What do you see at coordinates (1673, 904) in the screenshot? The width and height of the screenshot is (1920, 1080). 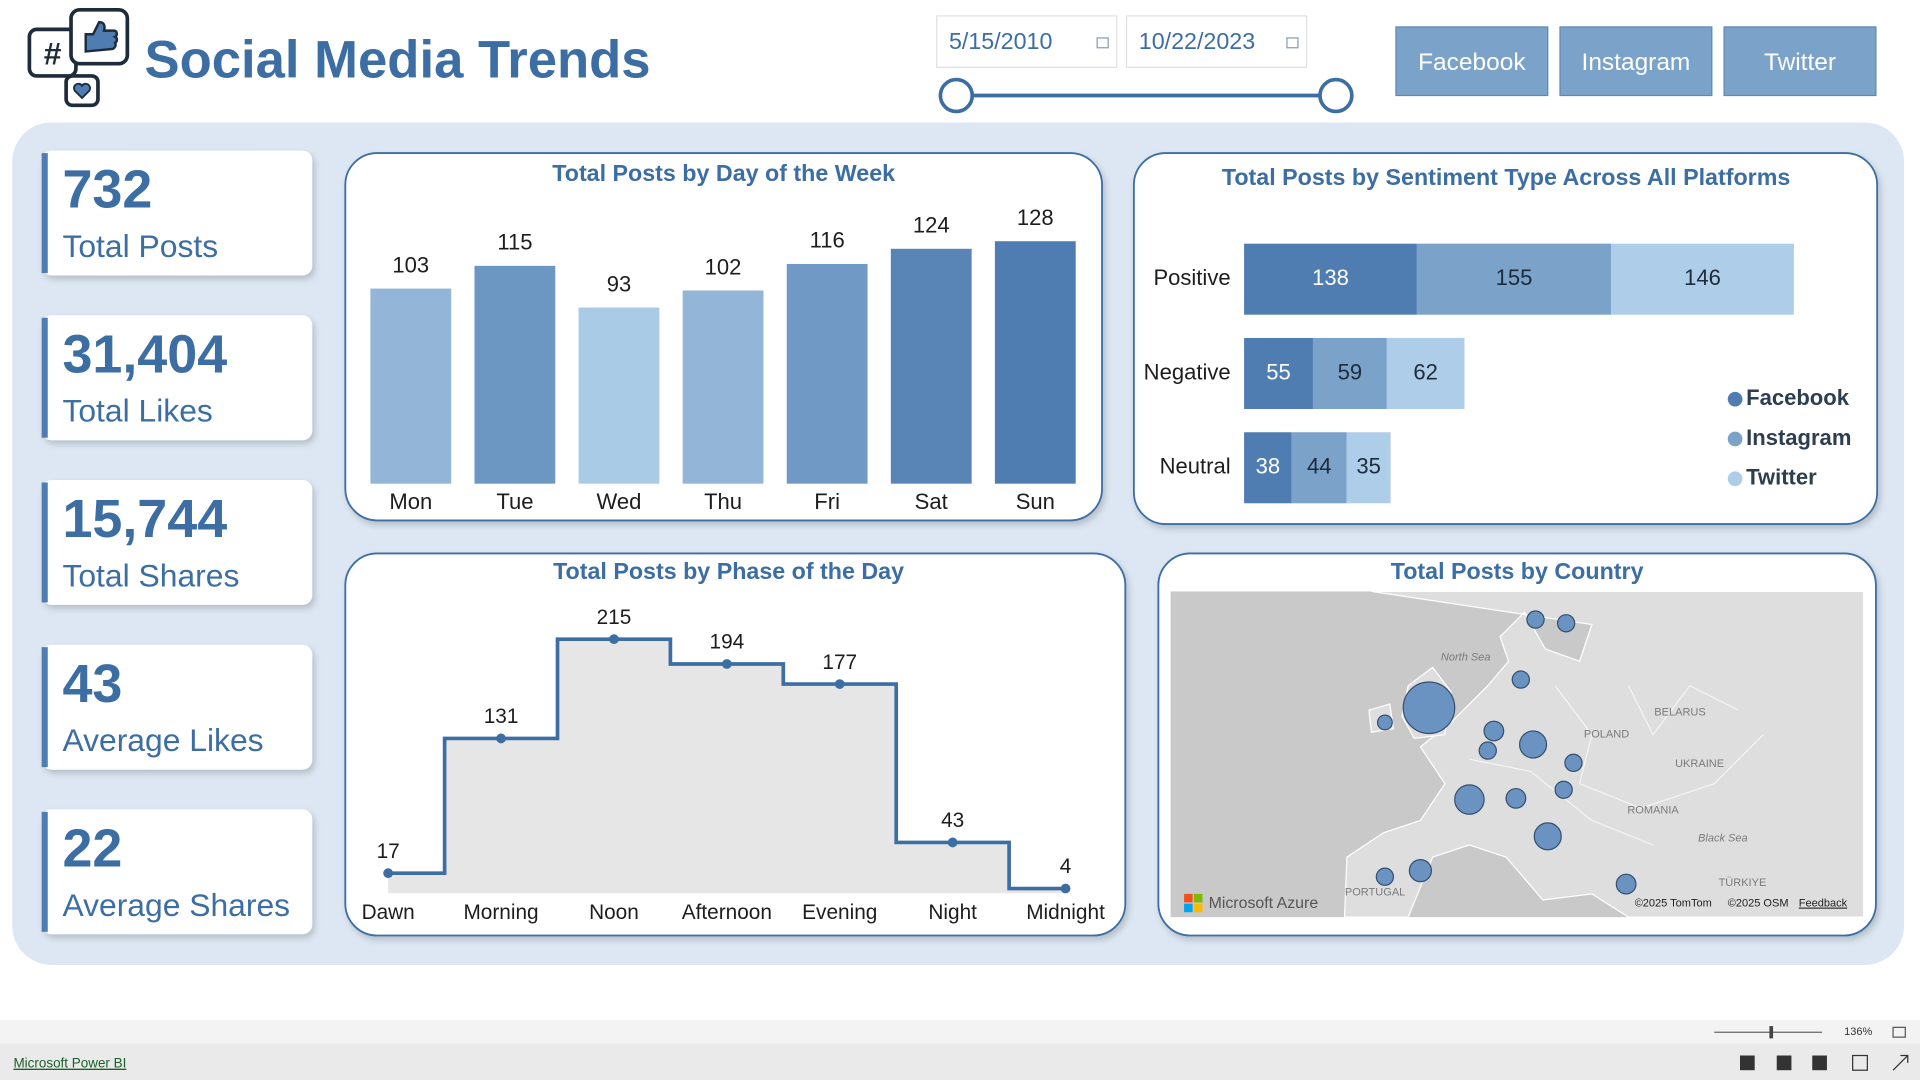 I see `map-credit: ©2025 TomTom` at bounding box center [1673, 904].